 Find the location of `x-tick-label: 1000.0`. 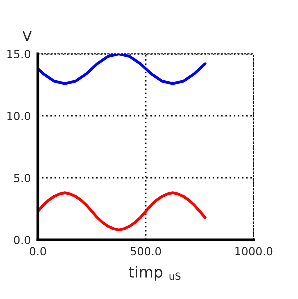

x-tick-label: 1000.0 is located at coordinates (254, 251).